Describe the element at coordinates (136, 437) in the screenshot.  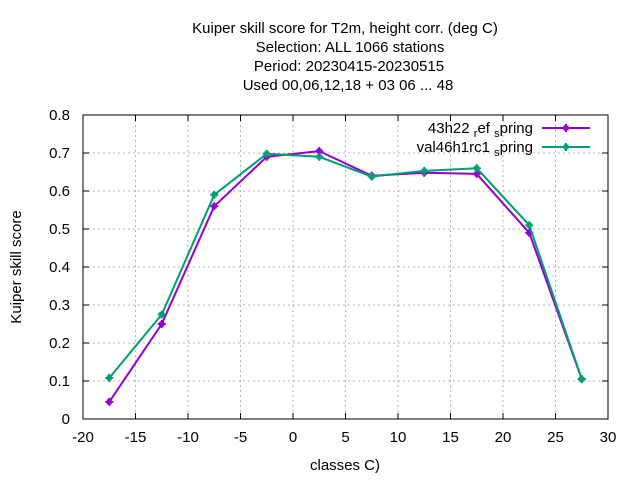
I see `x-tick-label: -15` at that location.